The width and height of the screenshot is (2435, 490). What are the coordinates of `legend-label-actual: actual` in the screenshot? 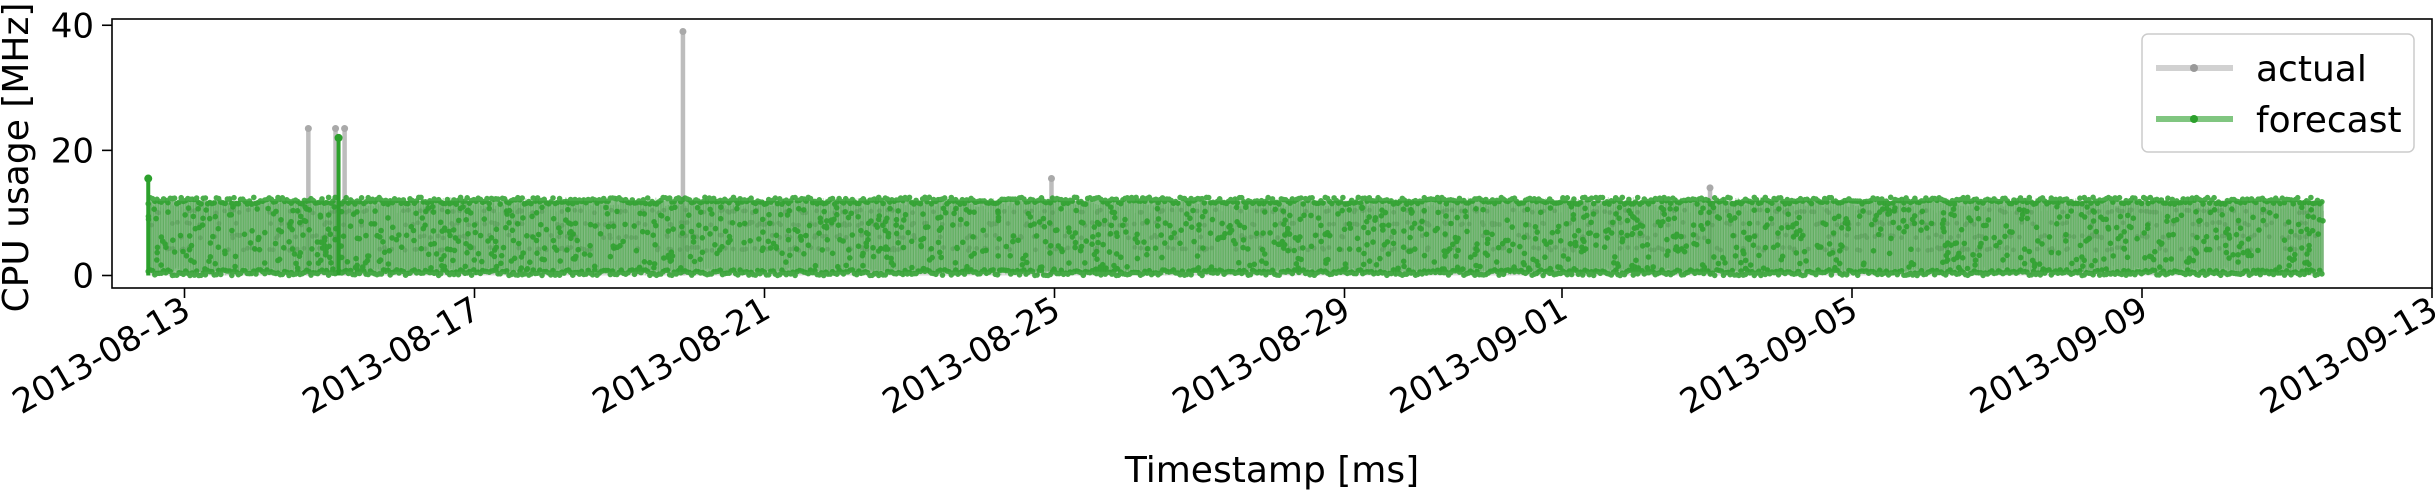 It's located at (2311, 69).